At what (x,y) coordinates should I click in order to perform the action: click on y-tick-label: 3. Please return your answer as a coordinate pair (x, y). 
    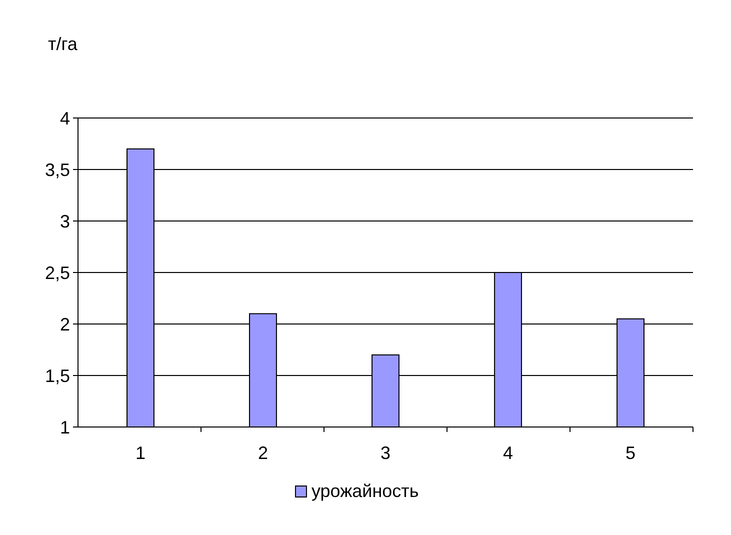
    Looking at the image, I should click on (65, 221).